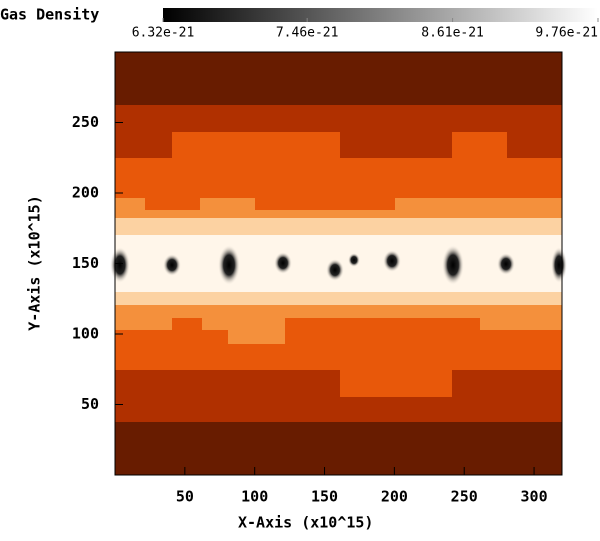 This screenshot has width=600, height=541. I want to click on y-tick-label: 50, so click(90, 404).